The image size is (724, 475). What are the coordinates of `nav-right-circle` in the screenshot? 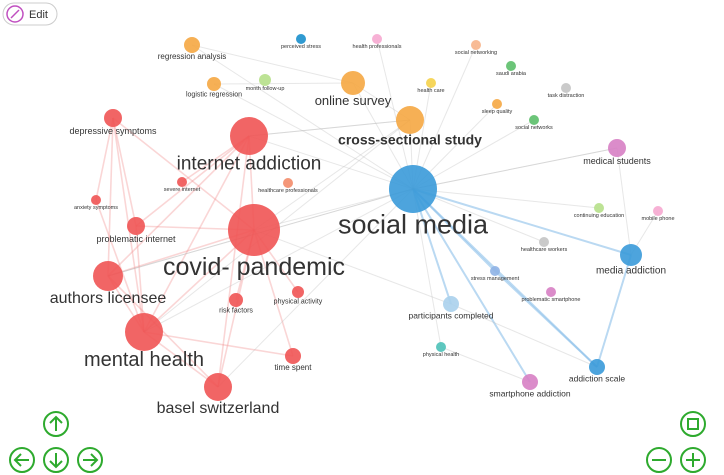 It's located at (90, 460).